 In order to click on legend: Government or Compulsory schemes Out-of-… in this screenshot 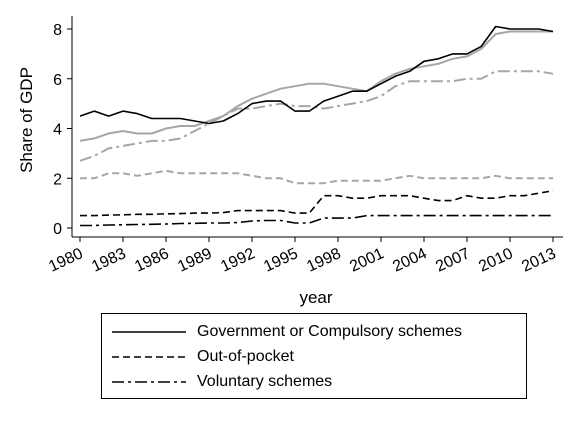, I will do `click(314, 356)`.